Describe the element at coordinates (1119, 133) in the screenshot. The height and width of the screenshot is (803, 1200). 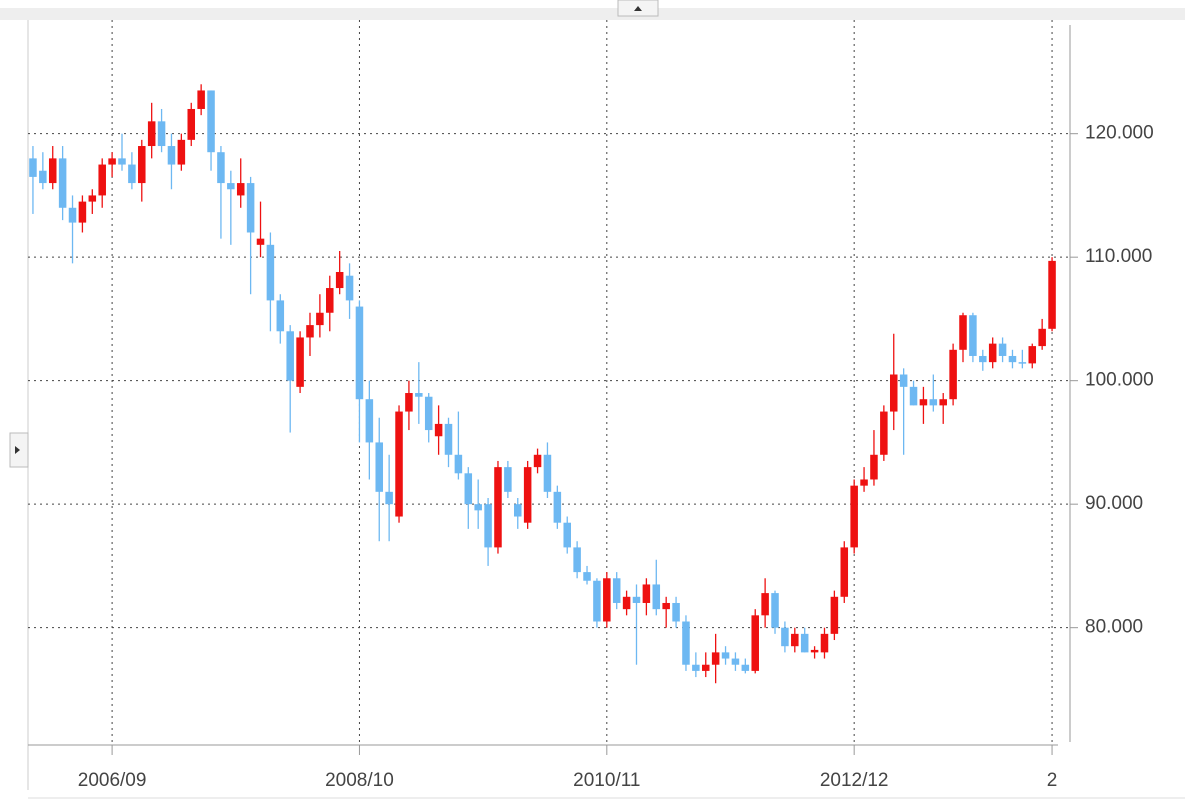
I see `y-tick-label: 120.000` at that location.